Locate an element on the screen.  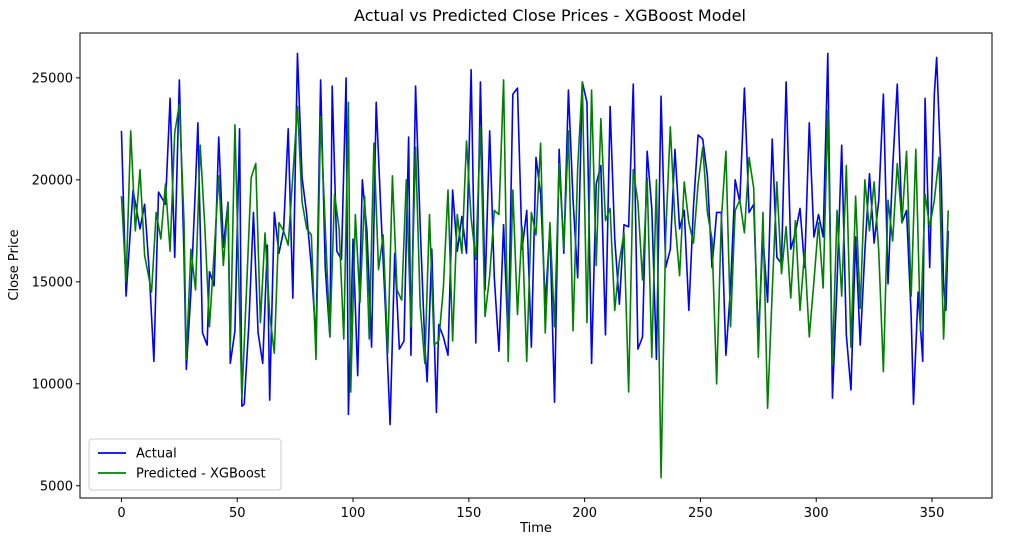
x-tick-label: 100 is located at coordinates (353, 513).